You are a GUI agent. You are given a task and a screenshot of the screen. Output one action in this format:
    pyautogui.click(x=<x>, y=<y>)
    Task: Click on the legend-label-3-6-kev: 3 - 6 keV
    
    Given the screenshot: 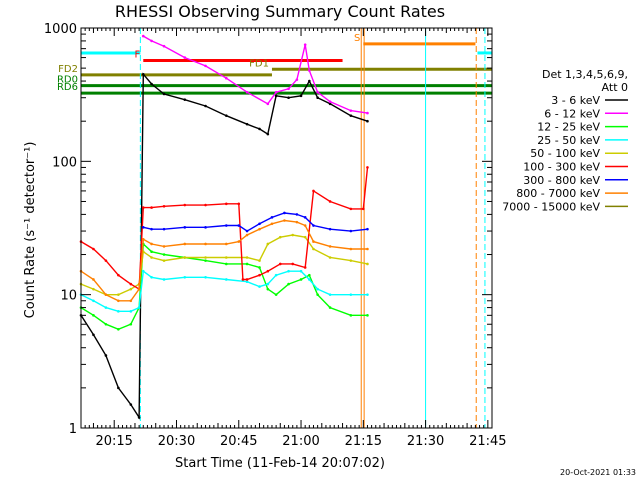 What is the action you would take?
    pyautogui.click(x=575, y=100)
    